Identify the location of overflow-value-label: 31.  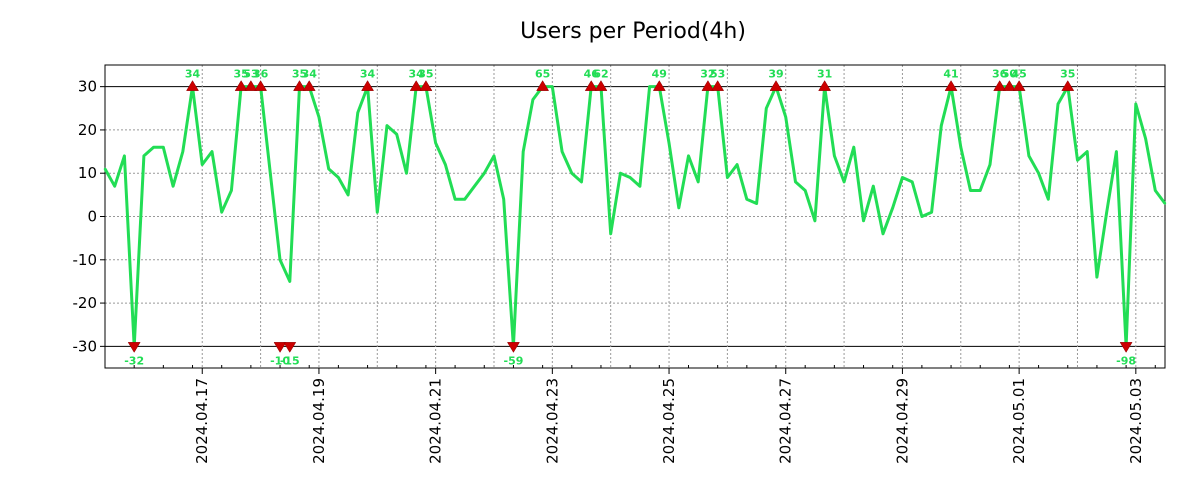
(824, 74).